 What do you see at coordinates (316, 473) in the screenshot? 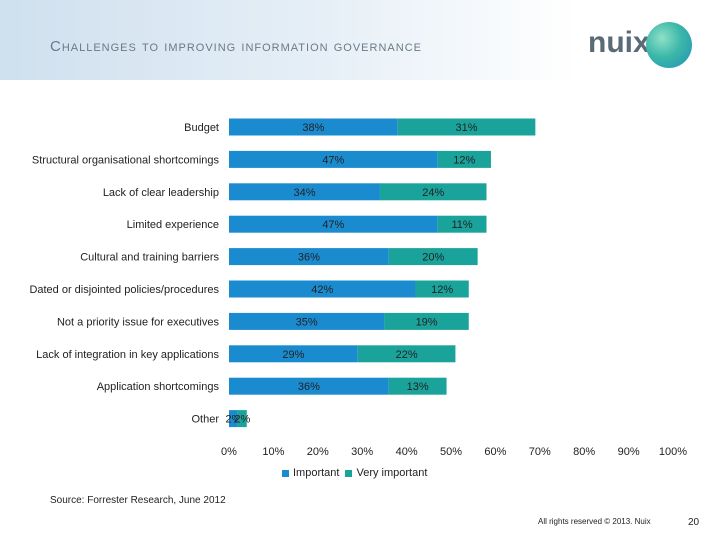
I see `legend-label-important: Important` at bounding box center [316, 473].